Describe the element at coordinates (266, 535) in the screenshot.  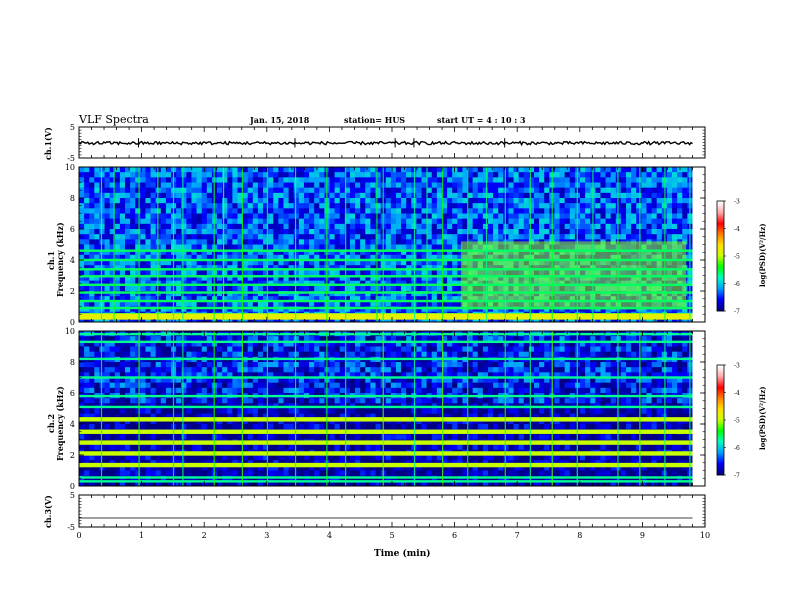
I see `x-tick-label: 3` at that location.